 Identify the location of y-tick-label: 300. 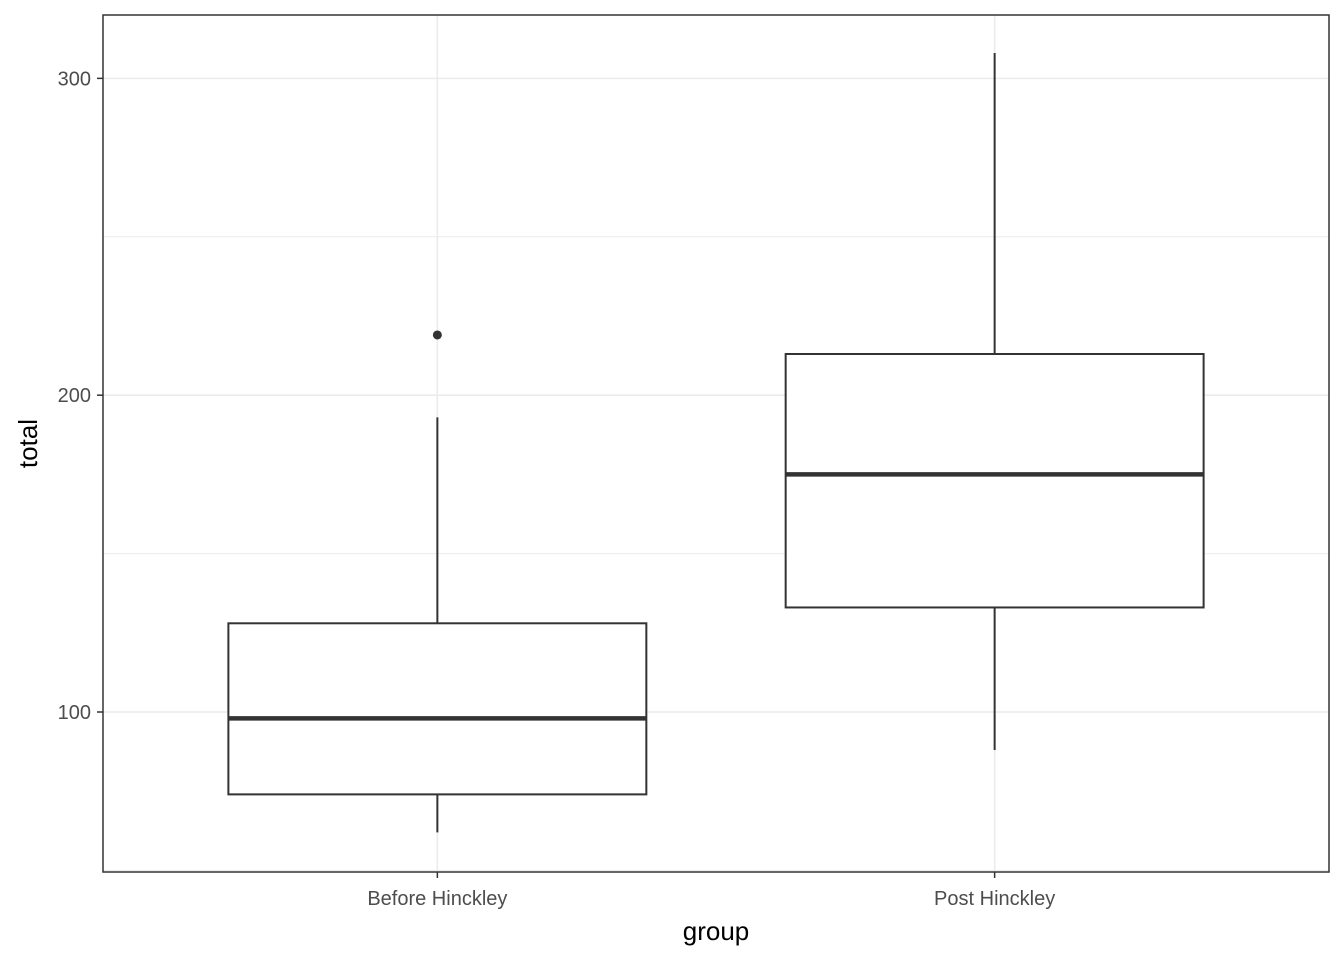
(74, 79).